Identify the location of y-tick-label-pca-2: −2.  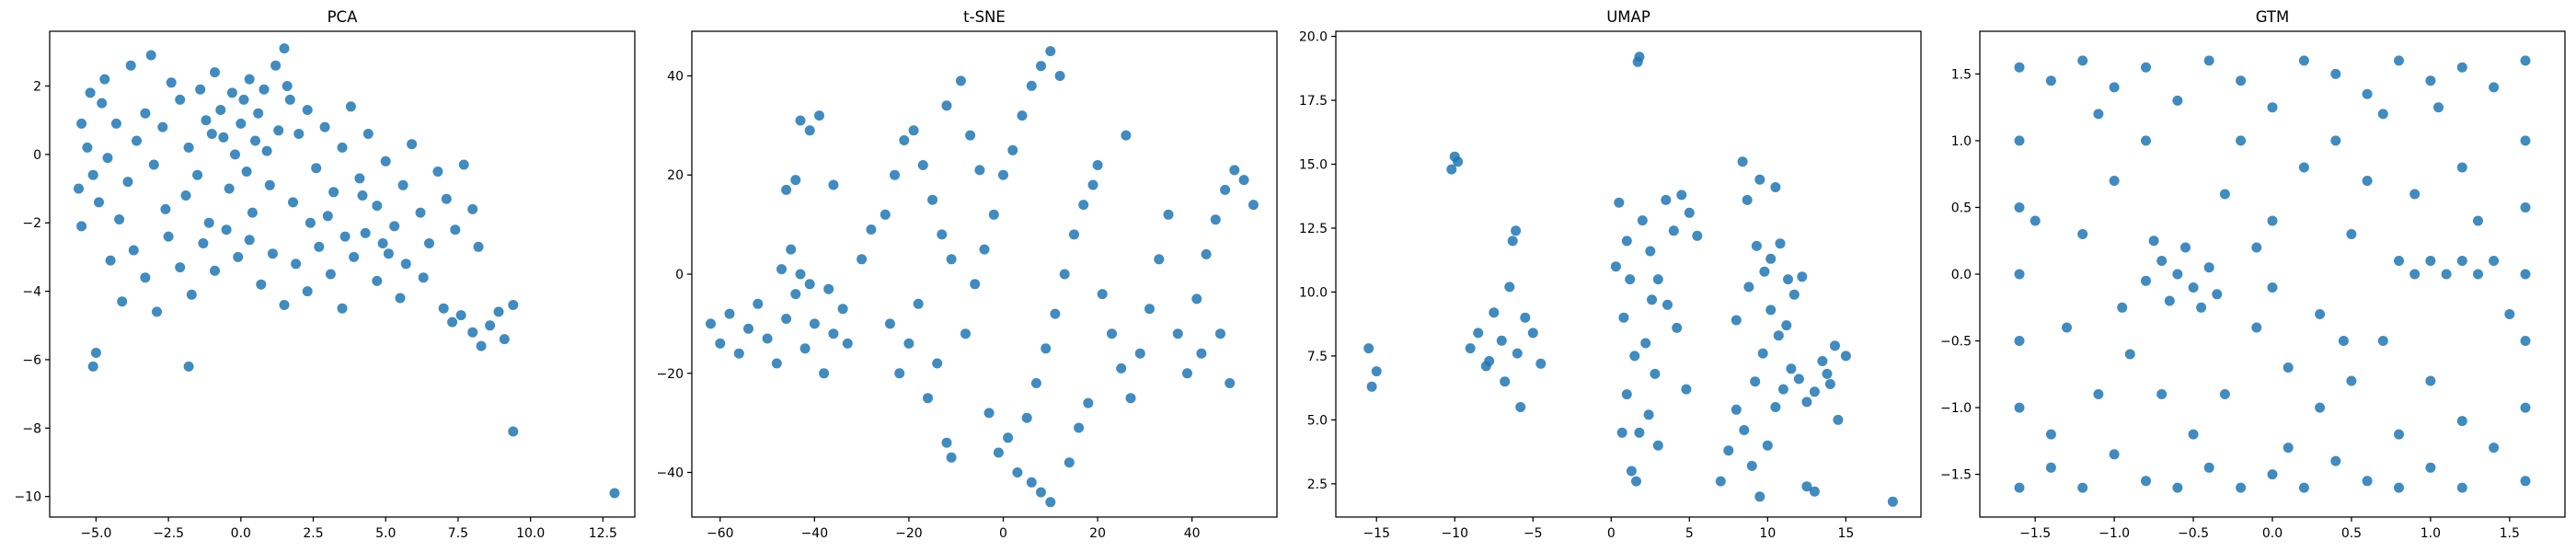
(32, 223).